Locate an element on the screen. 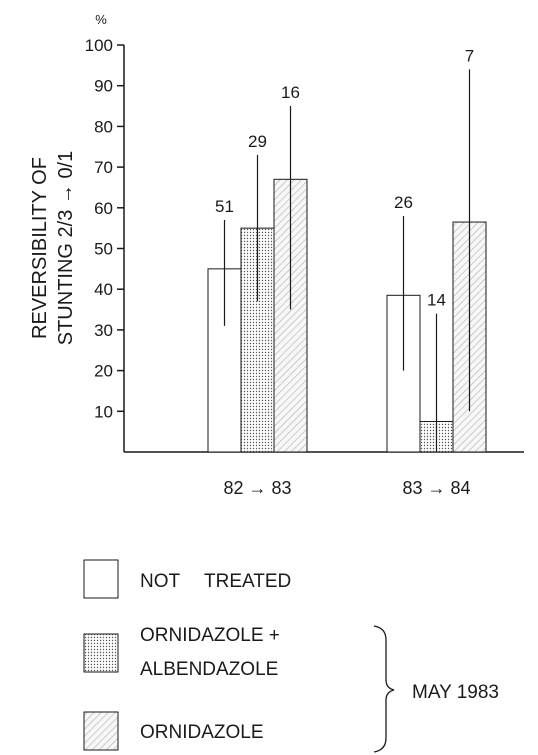 The height and width of the screenshot is (755, 538). y-axis-title: REVERSIBILITY OF STUNTING 2/3 → 0/1 is located at coordinates (53, 248).